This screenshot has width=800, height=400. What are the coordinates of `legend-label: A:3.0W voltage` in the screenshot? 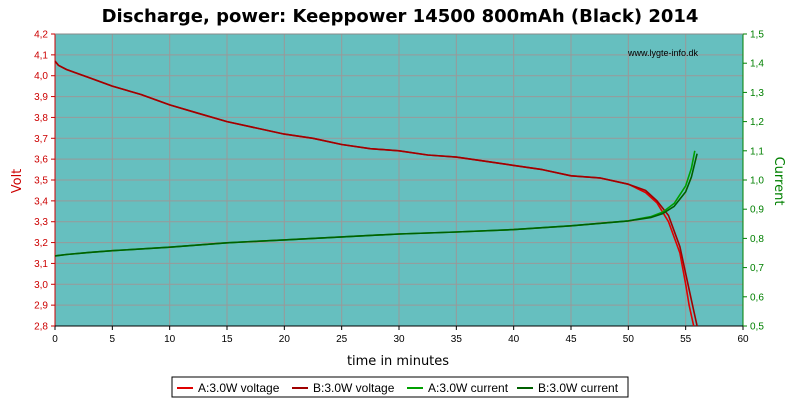 It's located at (239, 388).